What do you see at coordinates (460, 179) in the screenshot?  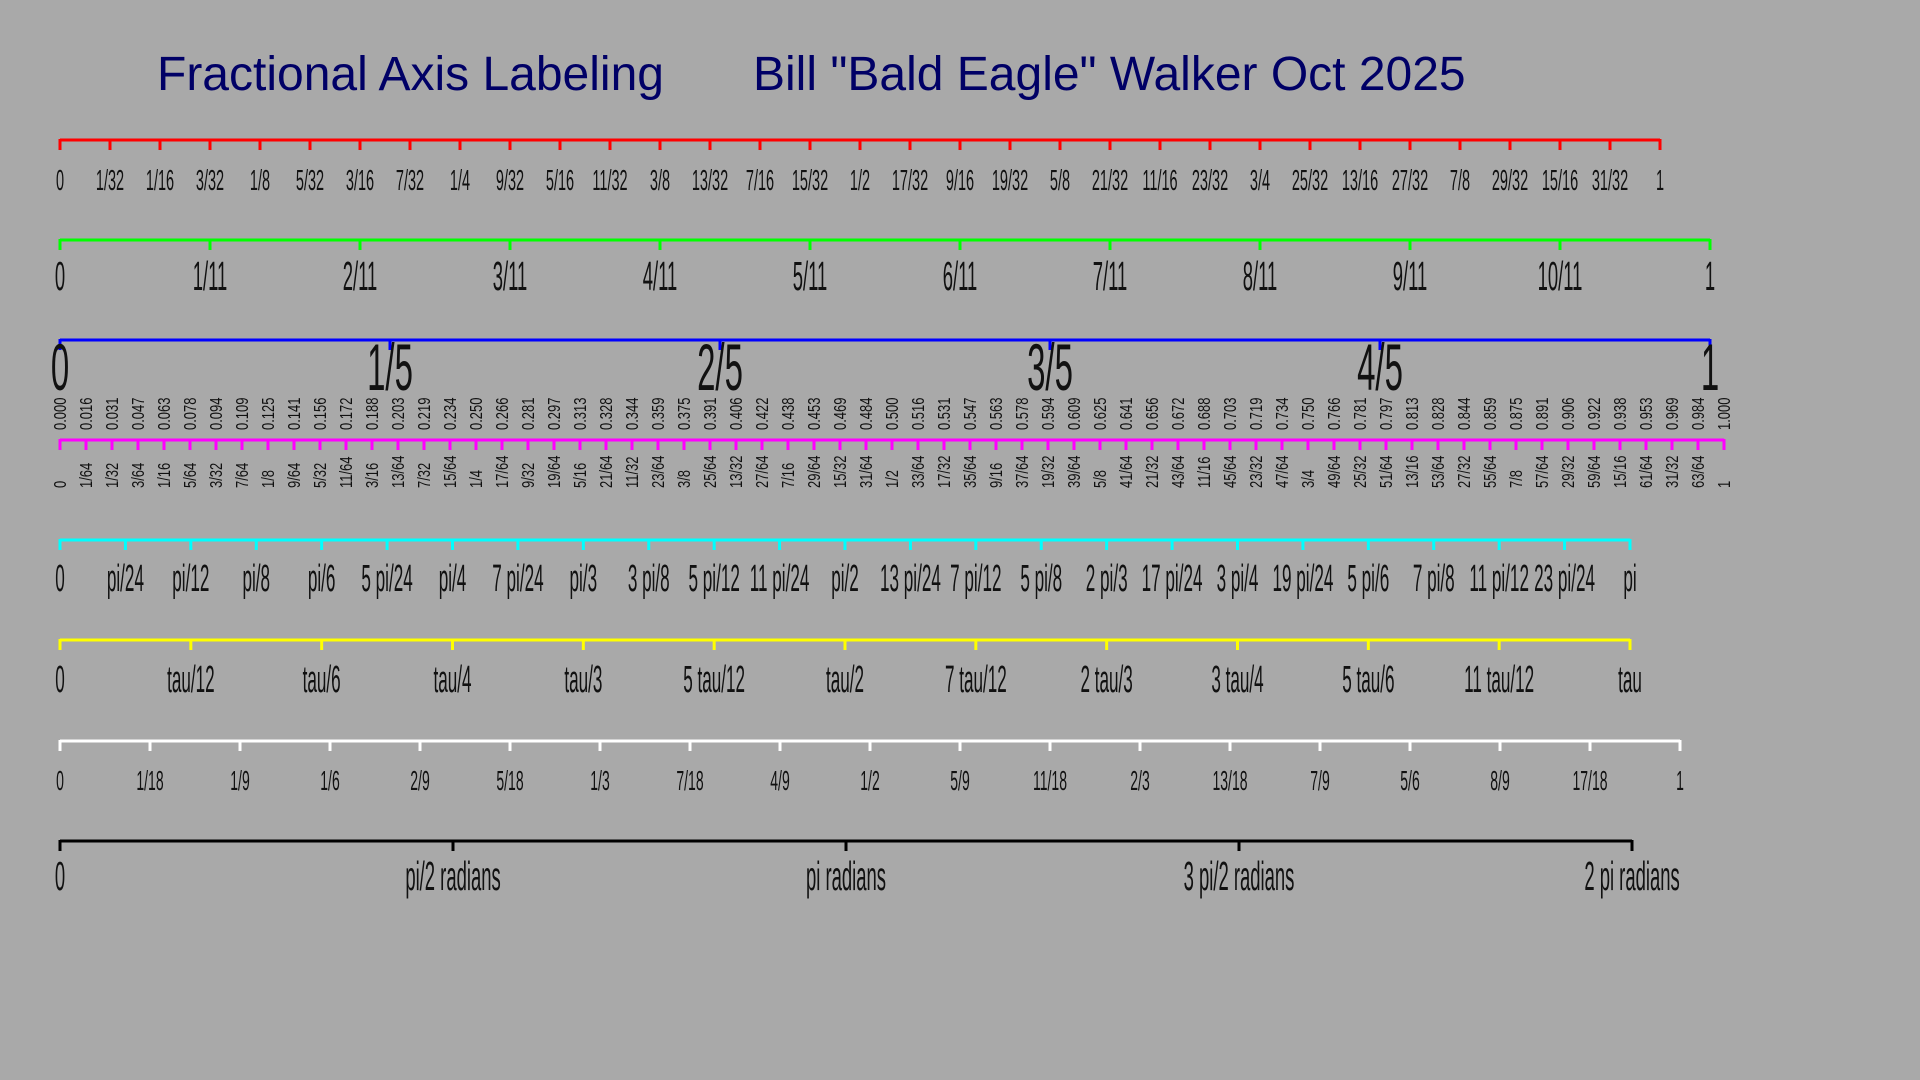 I see `tick-label: 1/4` at bounding box center [460, 179].